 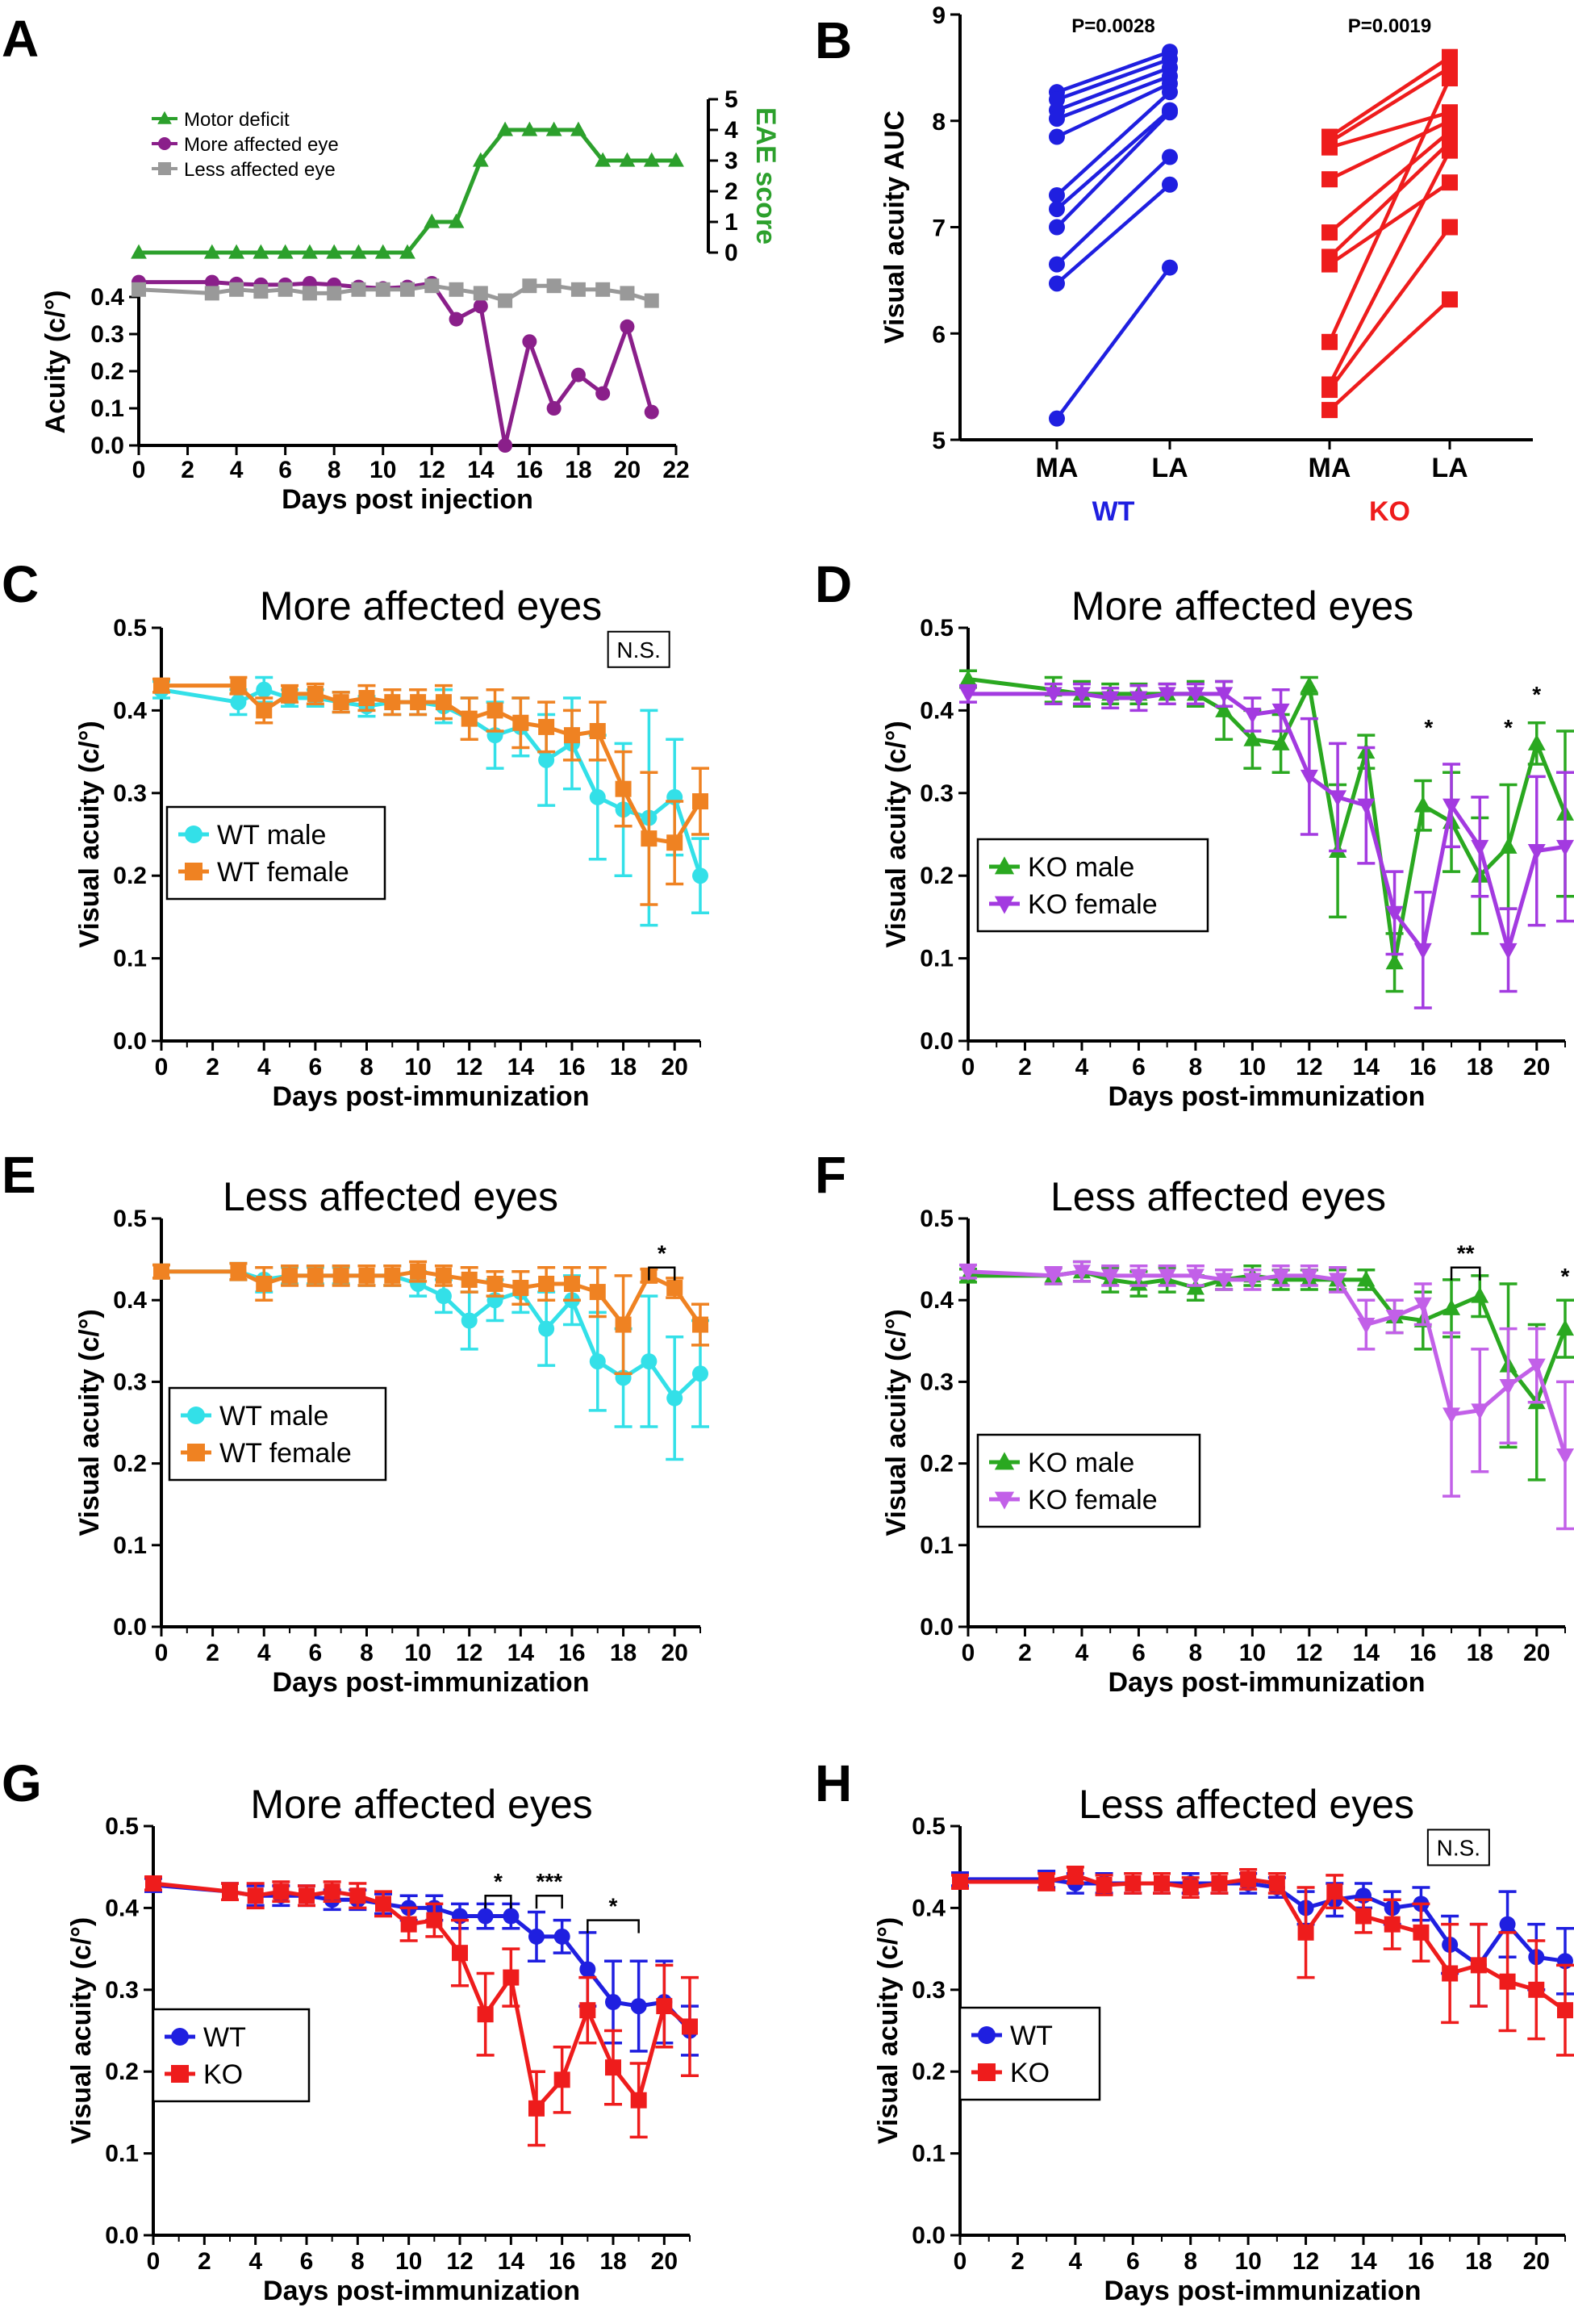 What do you see at coordinates (613, 1926) in the screenshot?
I see `significance-bracket` at bounding box center [613, 1926].